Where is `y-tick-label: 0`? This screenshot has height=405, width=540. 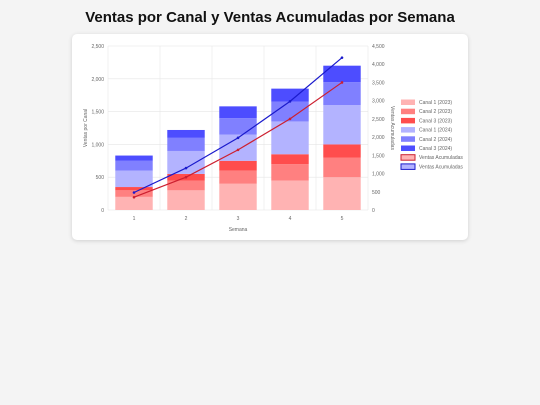 y-tick-label: 0 is located at coordinates (102, 211).